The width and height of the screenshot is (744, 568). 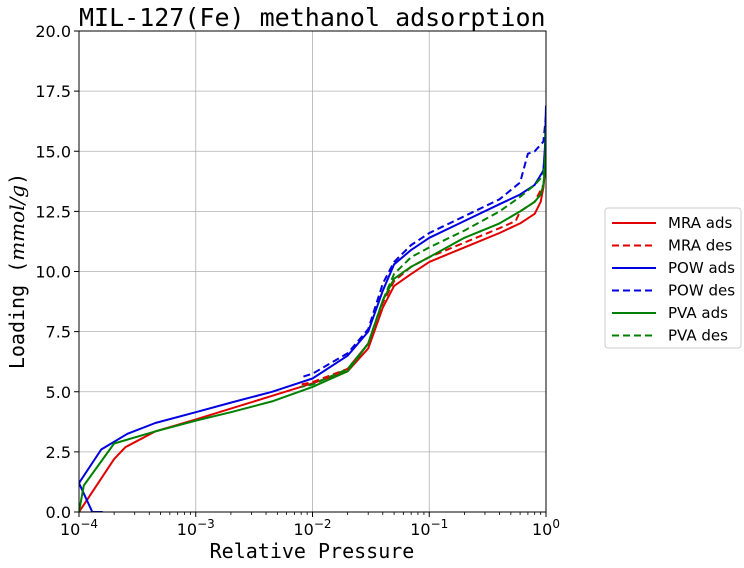 I want to click on y-tick-label: 17.5, so click(x=53, y=91).